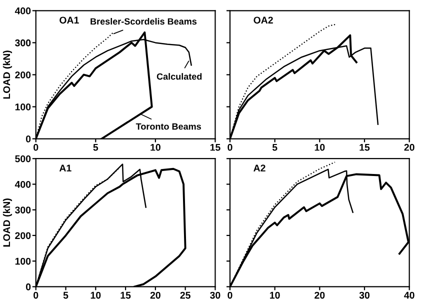 Image resolution: width=422 pixels, height=305 pixels. What do you see at coordinates (168, 126) in the screenshot?
I see `annotation: Toronto Beams` at bounding box center [168, 126].